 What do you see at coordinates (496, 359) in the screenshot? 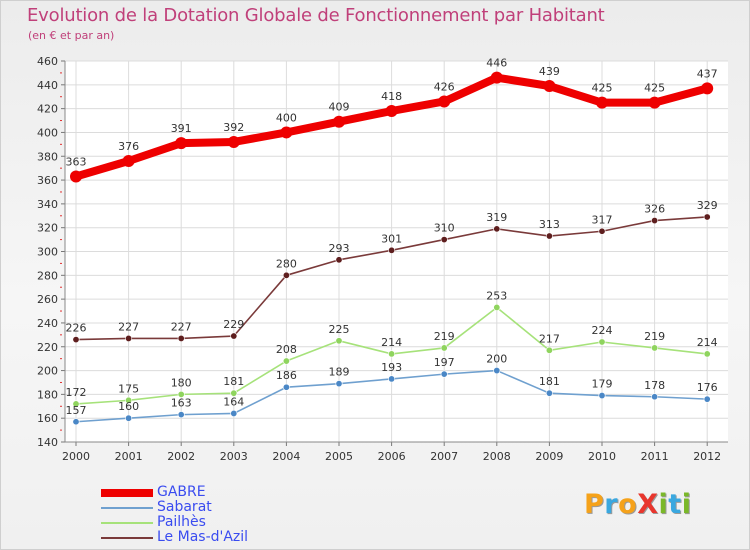
I see `data-label-sabarat: 200` at bounding box center [496, 359].